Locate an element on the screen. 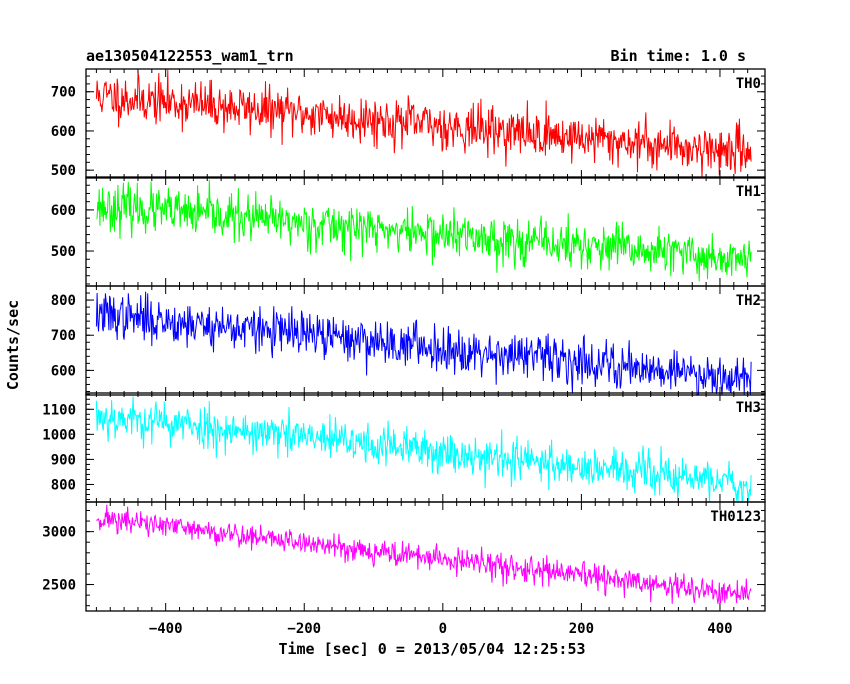  y-tick-label: 1000 is located at coordinates (59, 435).